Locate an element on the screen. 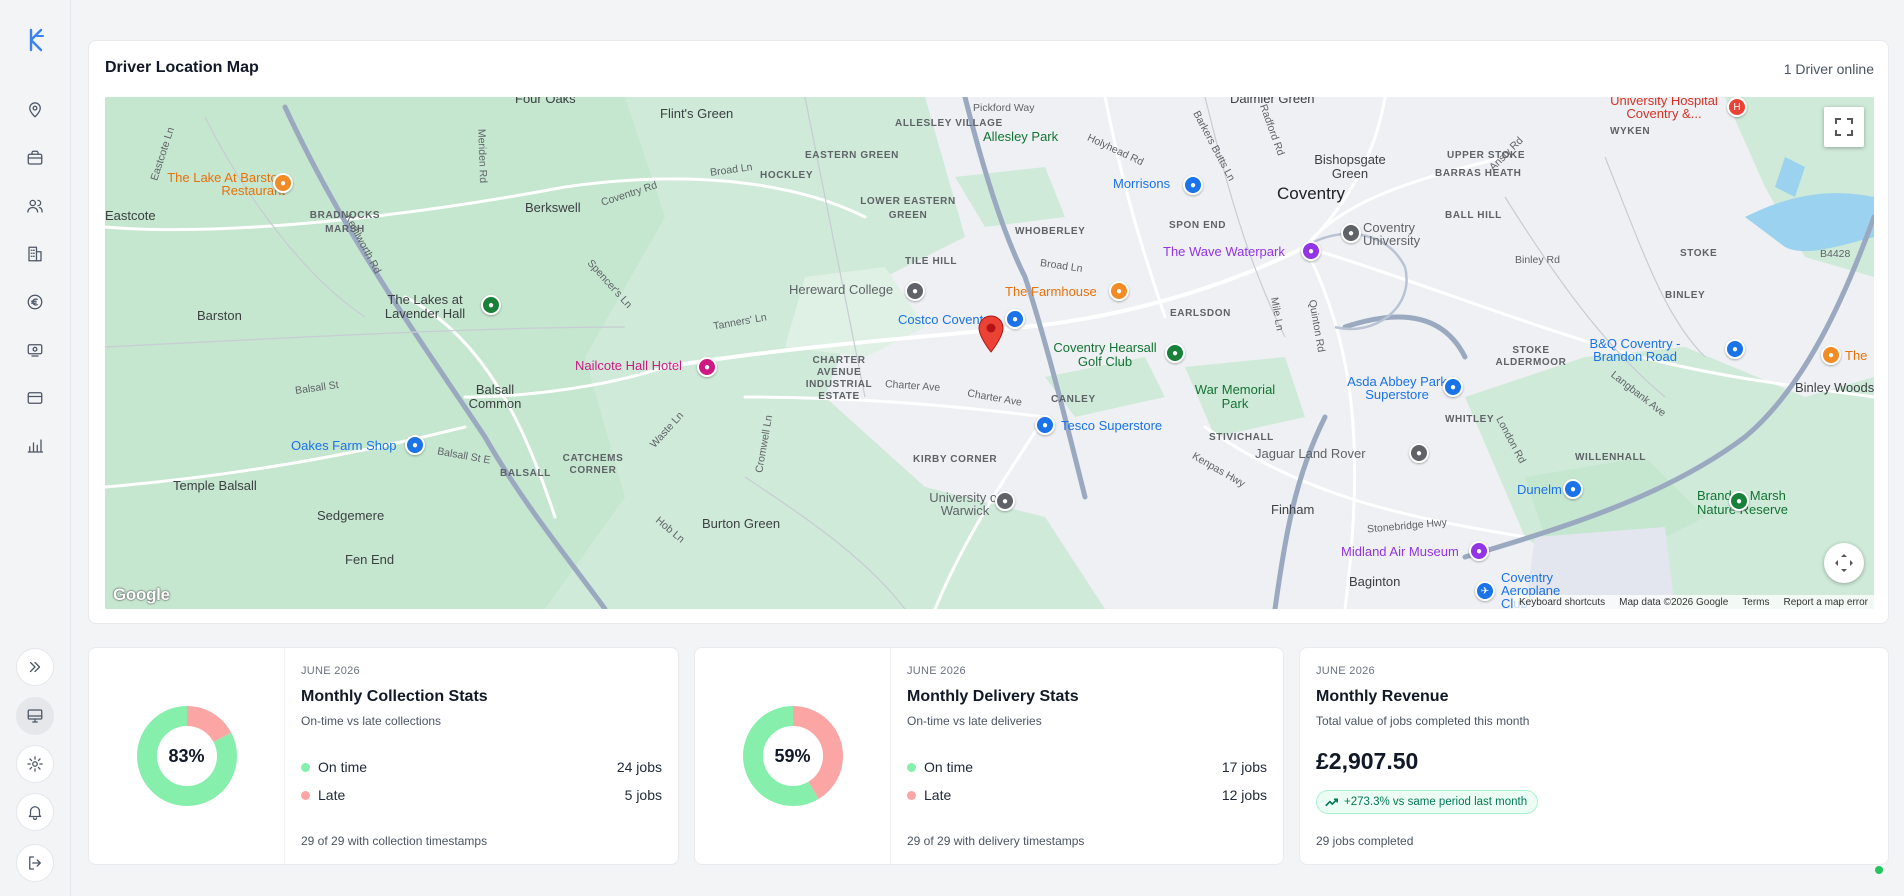  golf-icon: ● is located at coordinates (1175, 353).